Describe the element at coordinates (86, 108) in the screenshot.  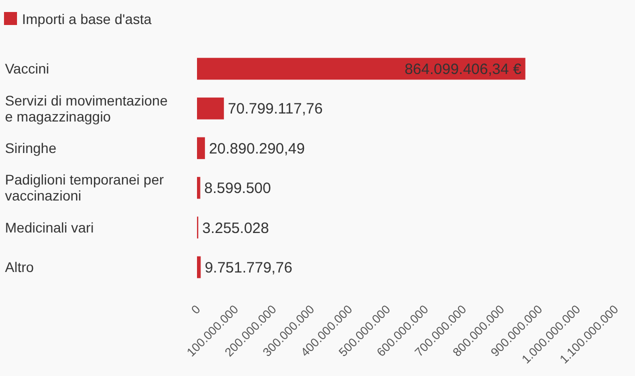
I see `y-tick-label: Servizi di movimentazione e magazzinaggio` at that location.